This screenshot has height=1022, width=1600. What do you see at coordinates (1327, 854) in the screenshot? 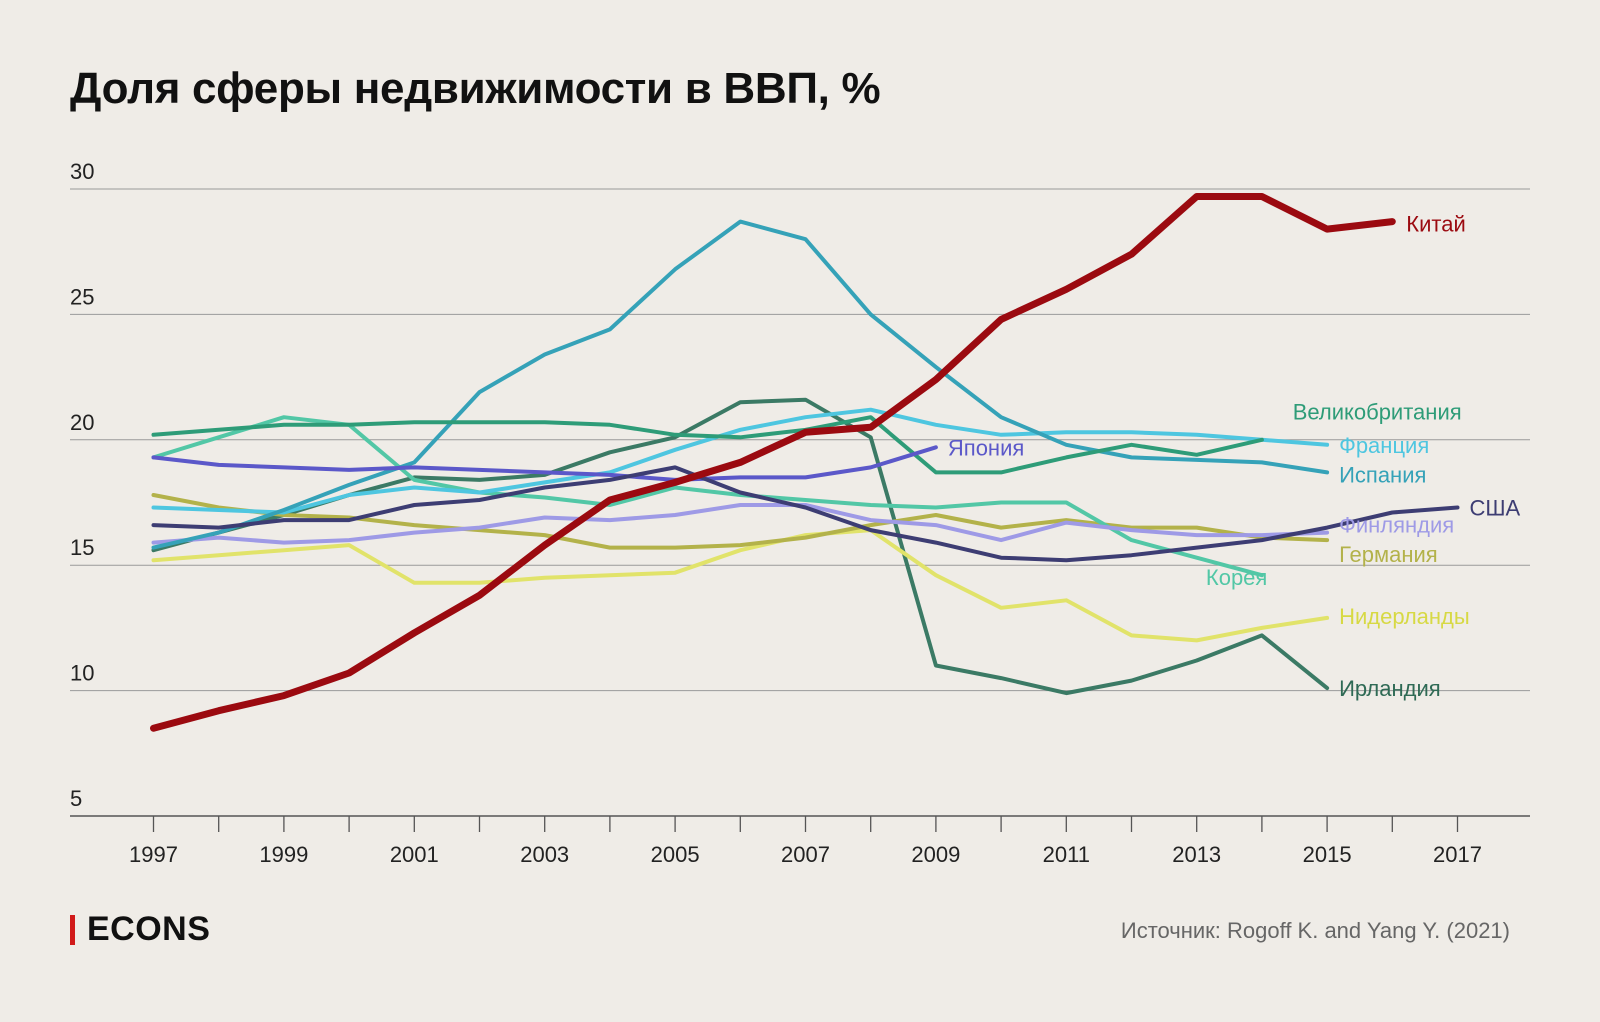
I see `x-tick-label: 2015` at bounding box center [1327, 854].